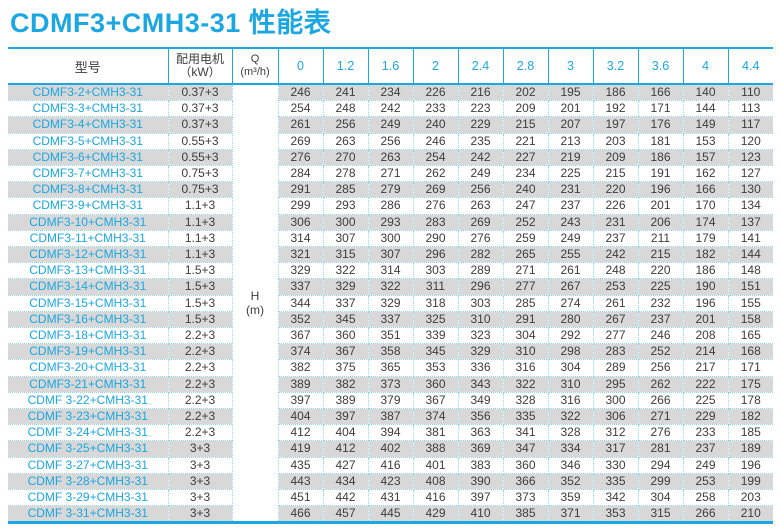 The image size is (780, 529). Describe the element at coordinates (480, 157) in the screenshot. I see `head-value-cell: 242` at that location.